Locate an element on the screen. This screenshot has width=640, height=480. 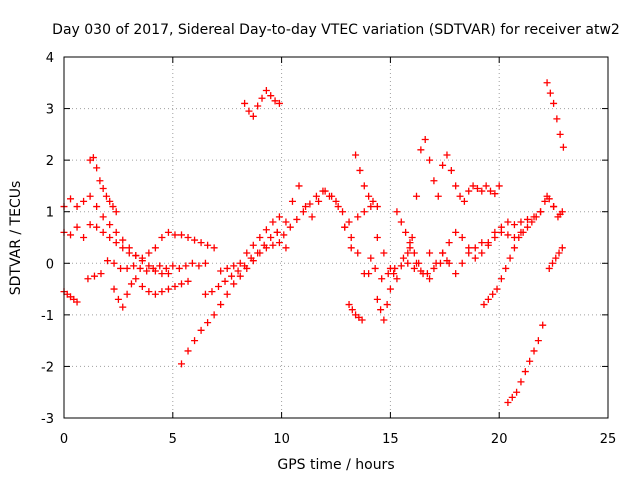
series-trace-x is located at coordinates (555, 115).